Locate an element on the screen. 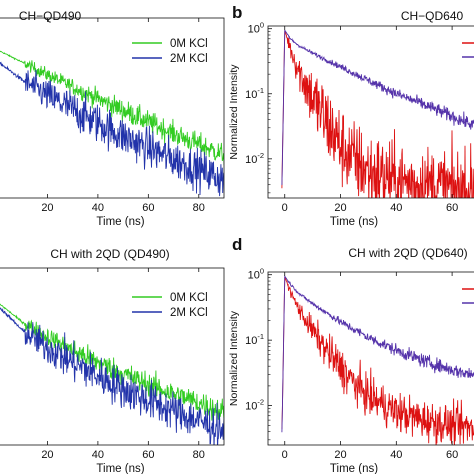  panel-title: CH−QD490 is located at coordinates (50, 16).